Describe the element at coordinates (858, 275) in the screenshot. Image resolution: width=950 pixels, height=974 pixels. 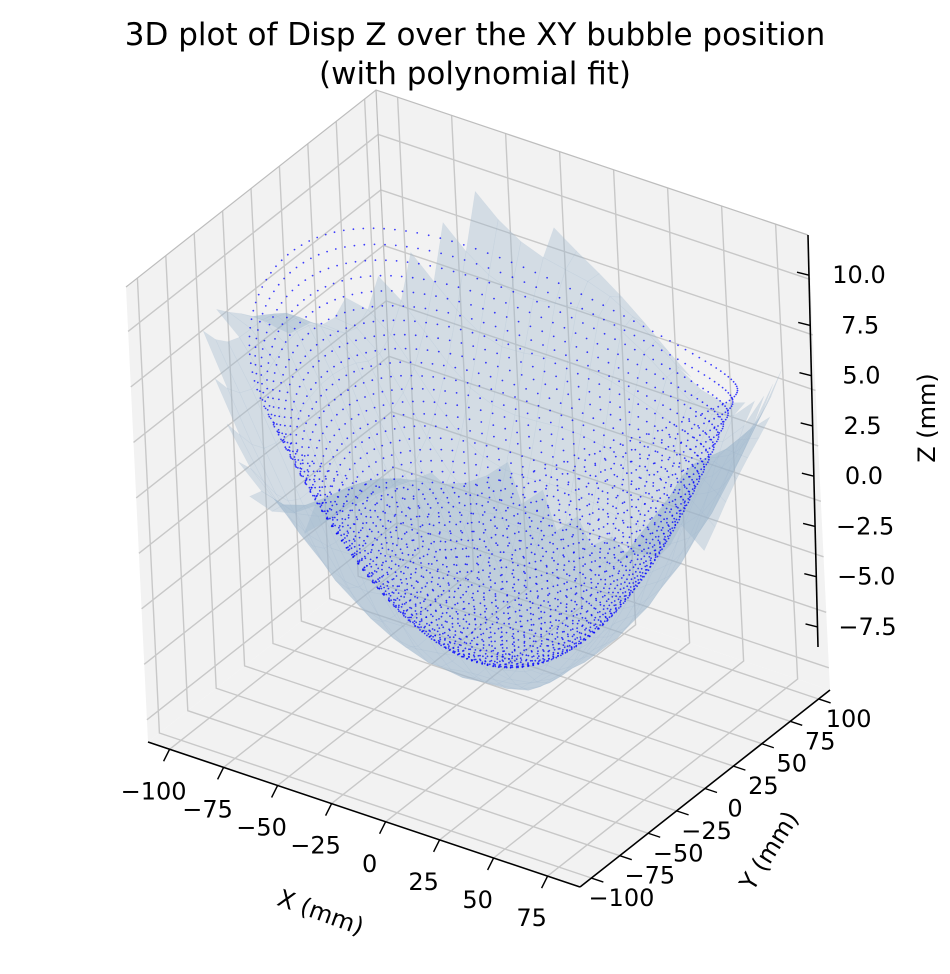
I see `z-tick-label: 10.0` at that location.